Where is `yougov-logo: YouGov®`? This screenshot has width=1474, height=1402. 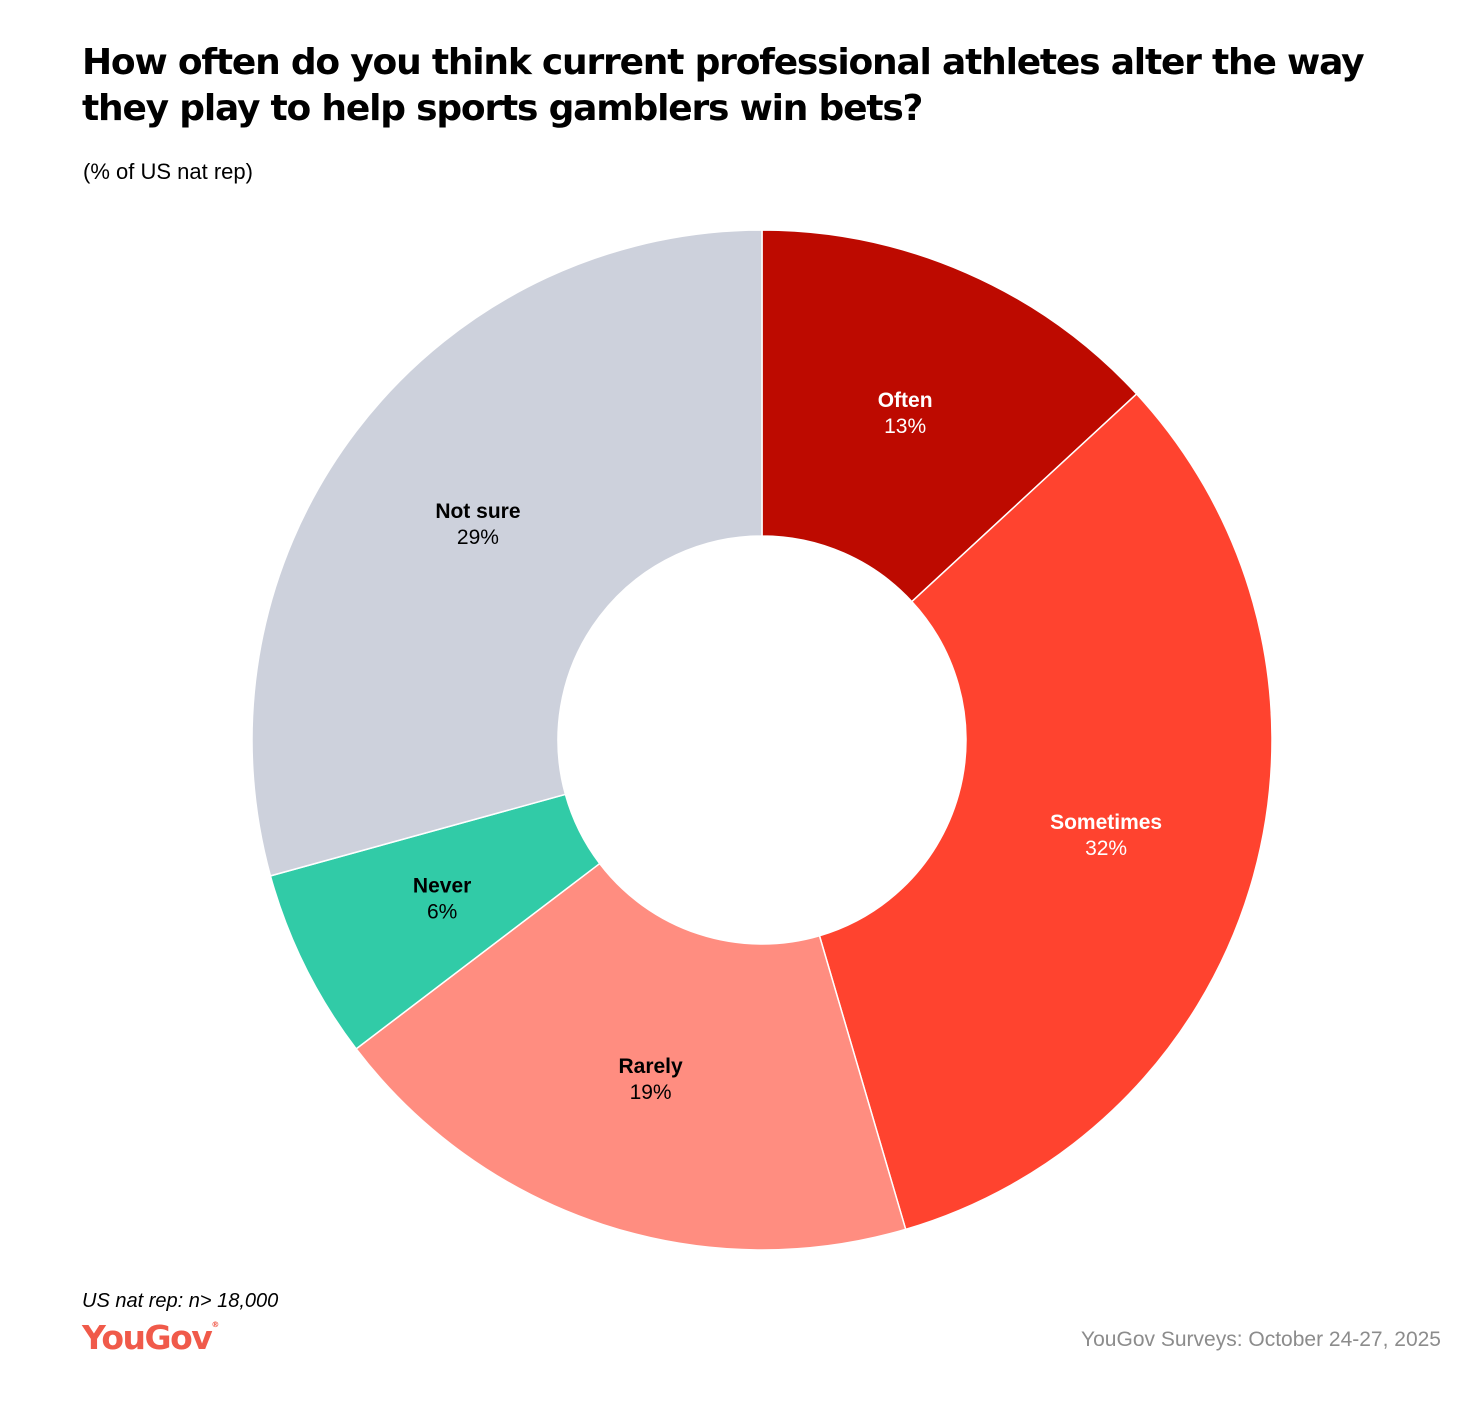
yougov-logo: YouGov® is located at coordinates (150, 1337).